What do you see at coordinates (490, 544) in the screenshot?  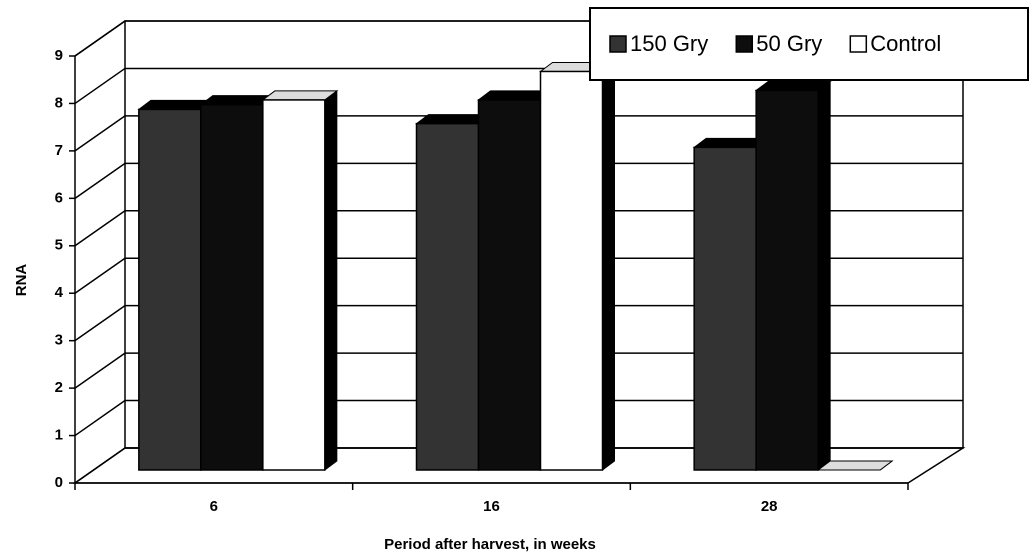 I see `x-axis-label: Period after harvest, in weeks` at bounding box center [490, 544].